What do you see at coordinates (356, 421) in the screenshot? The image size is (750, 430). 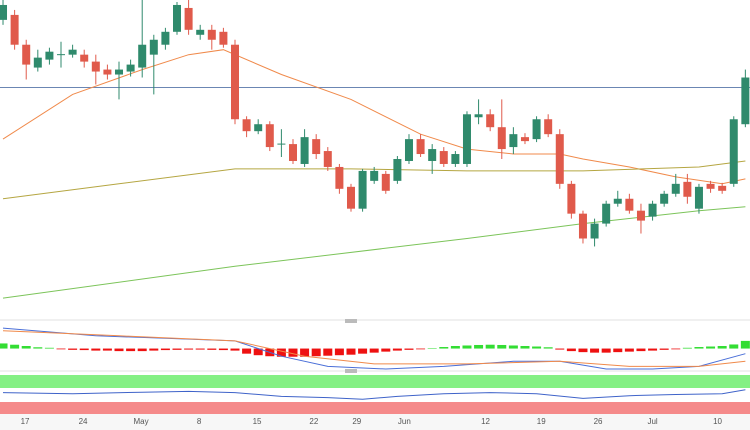 I see `x-tick-label: 29` at bounding box center [356, 421].